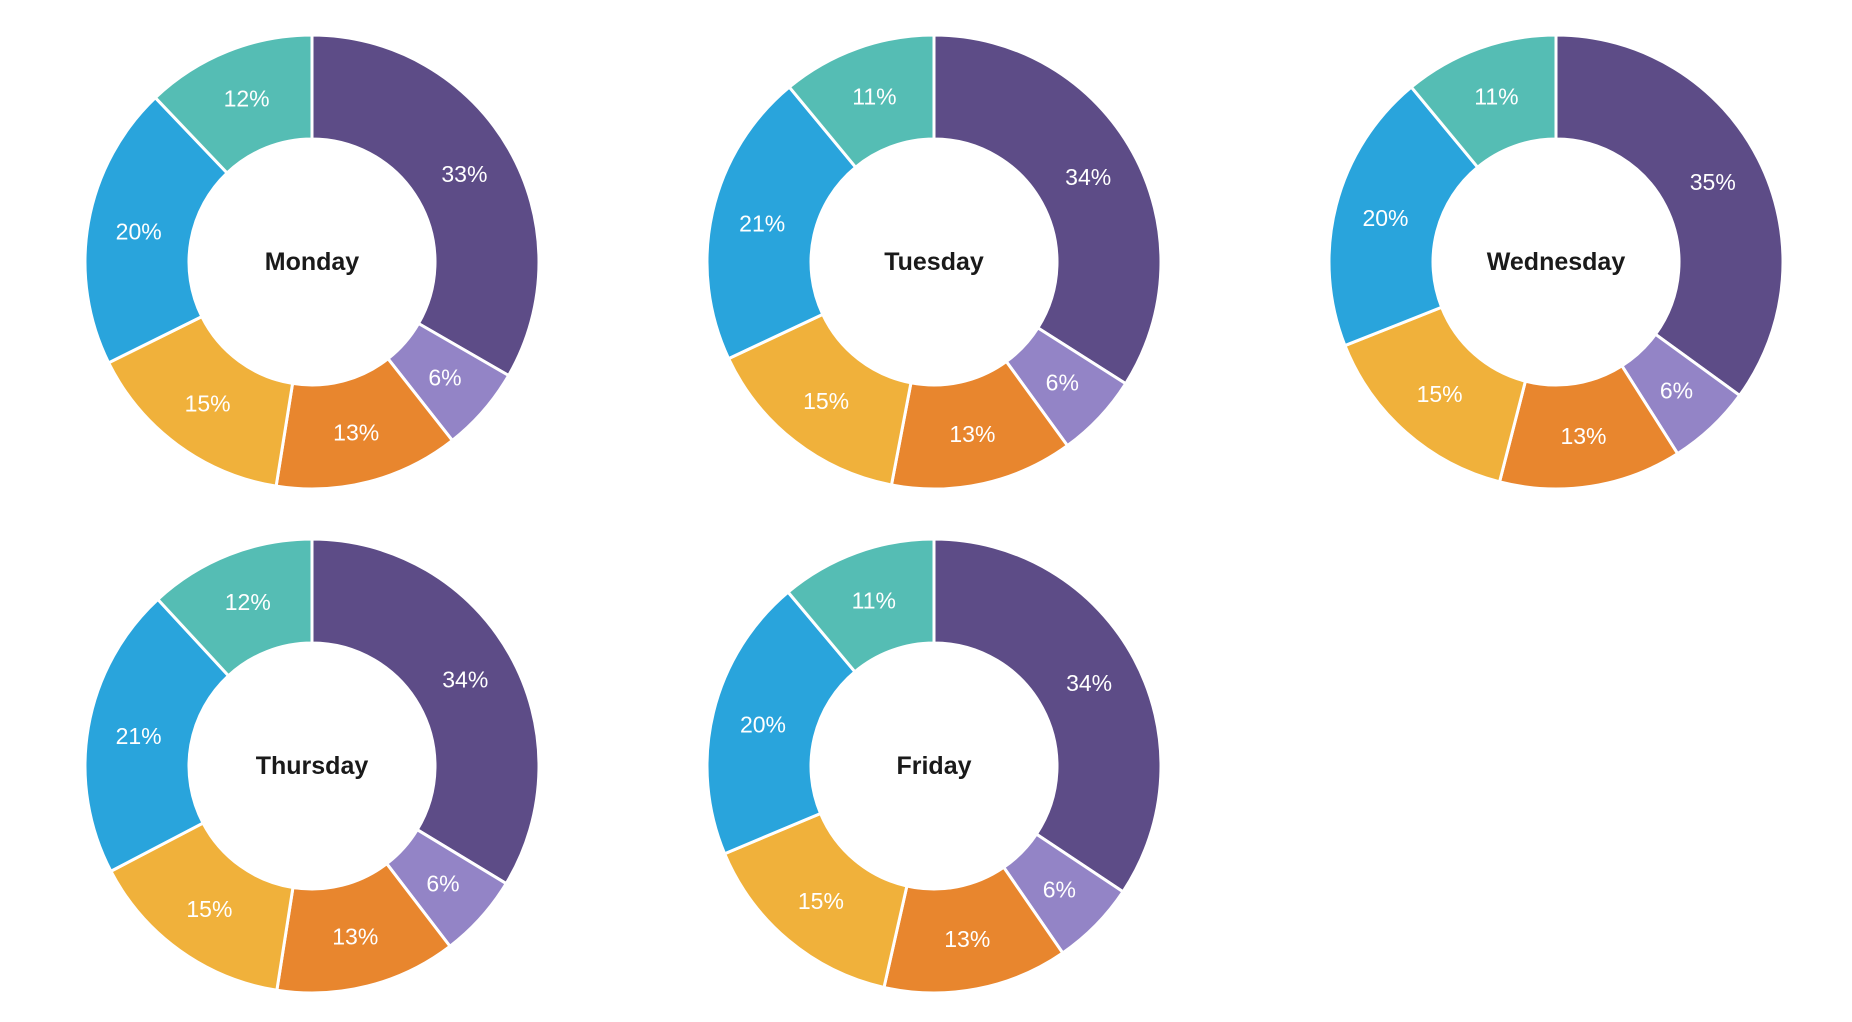  I want to click on donut-chart-tuesday: 34% 6% 13% 15% 21% 11% Tuesday, so click(934, 262).